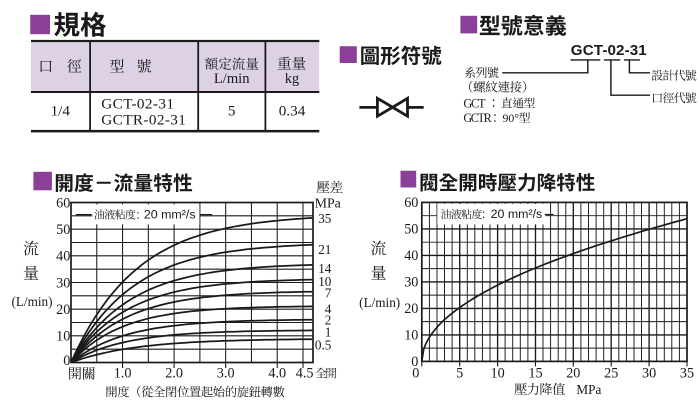 The height and width of the screenshot is (404, 700). I want to click on svg-text: 0.5, so click(323, 344).